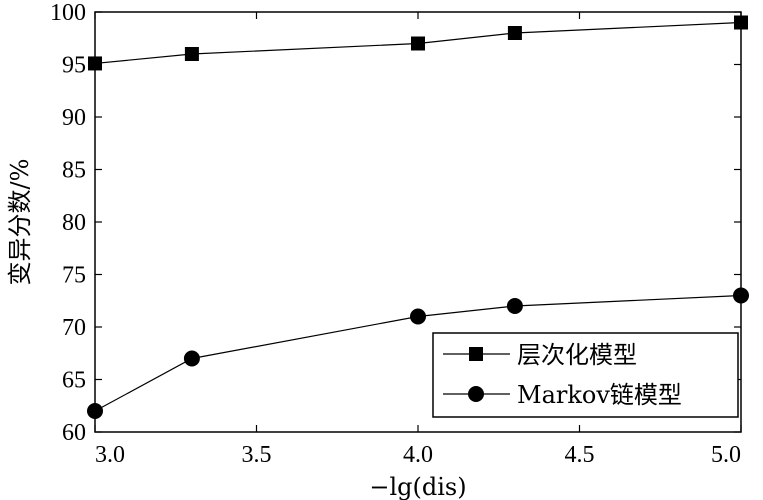  What do you see at coordinates (74, 118) in the screenshot?
I see `y-tick-label: 90` at bounding box center [74, 118].